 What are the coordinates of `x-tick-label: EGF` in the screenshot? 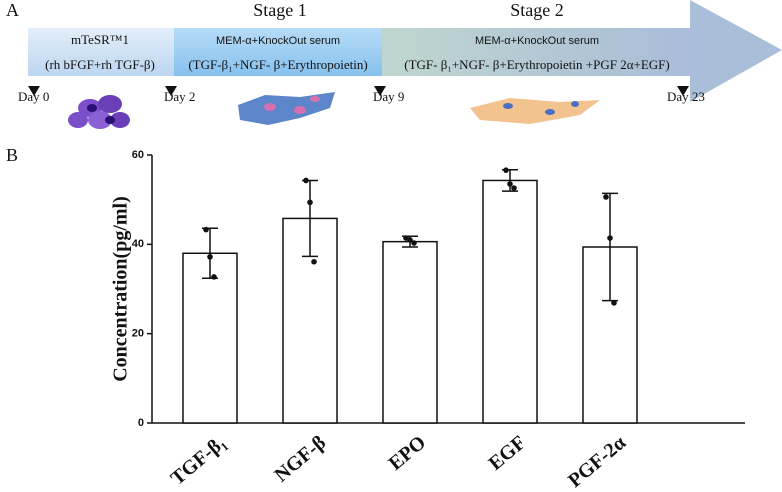 It's located at (508, 452).